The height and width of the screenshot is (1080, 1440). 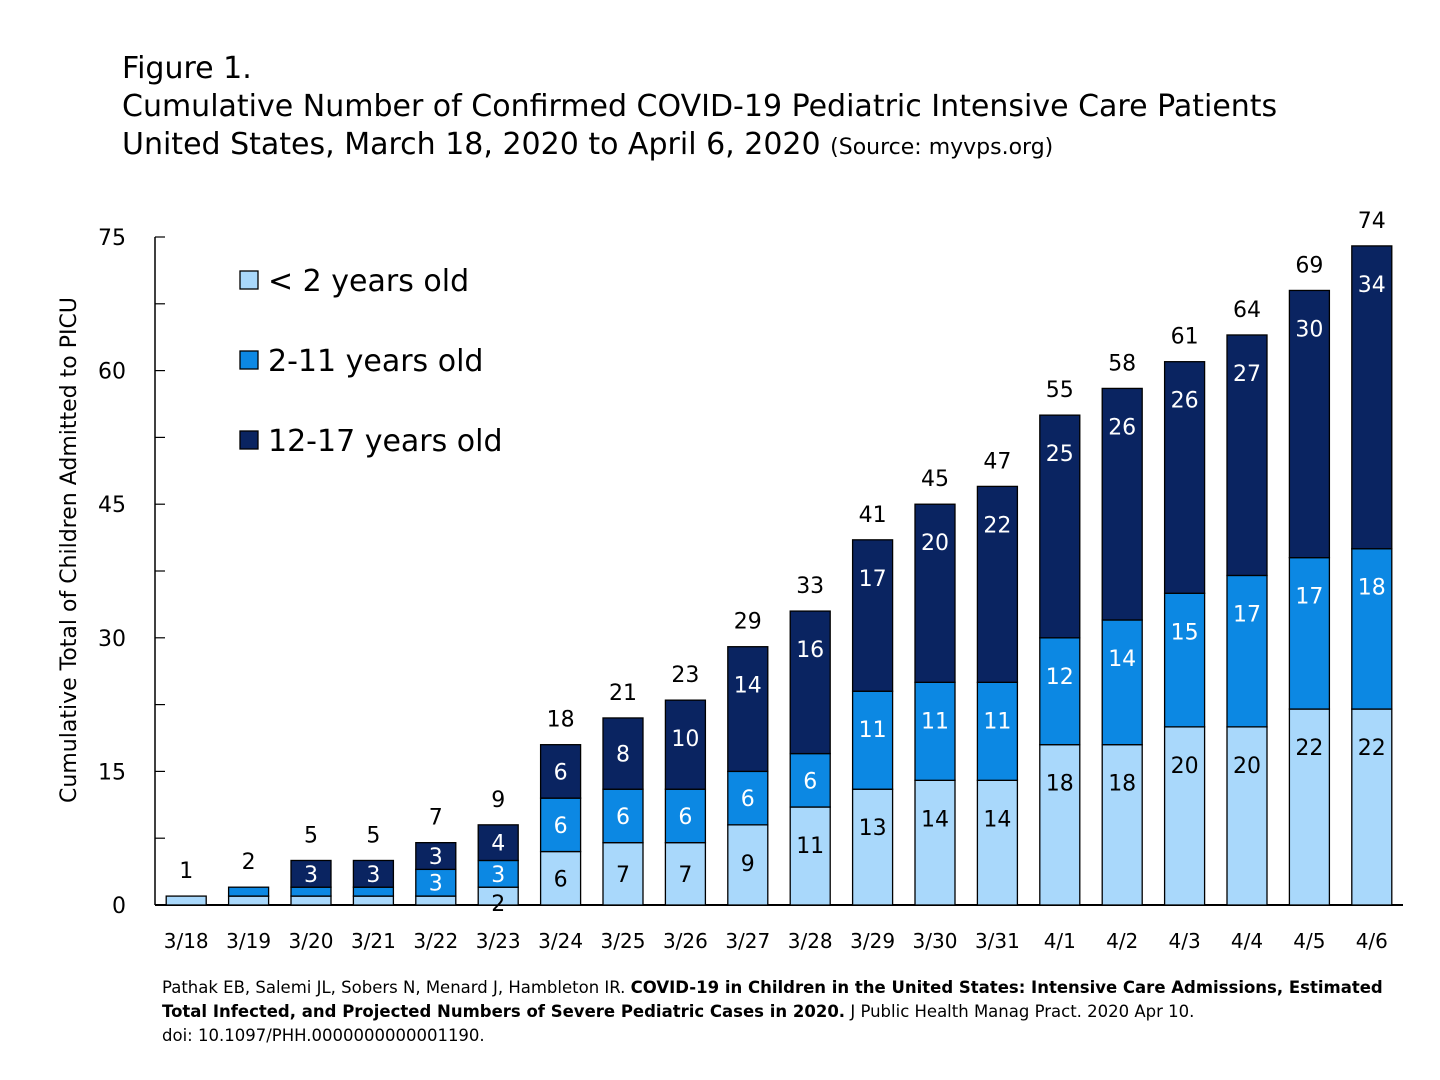 What do you see at coordinates (1247, 941) in the screenshot?
I see `x-tick-label: 4/4` at bounding box center [1247, 941].